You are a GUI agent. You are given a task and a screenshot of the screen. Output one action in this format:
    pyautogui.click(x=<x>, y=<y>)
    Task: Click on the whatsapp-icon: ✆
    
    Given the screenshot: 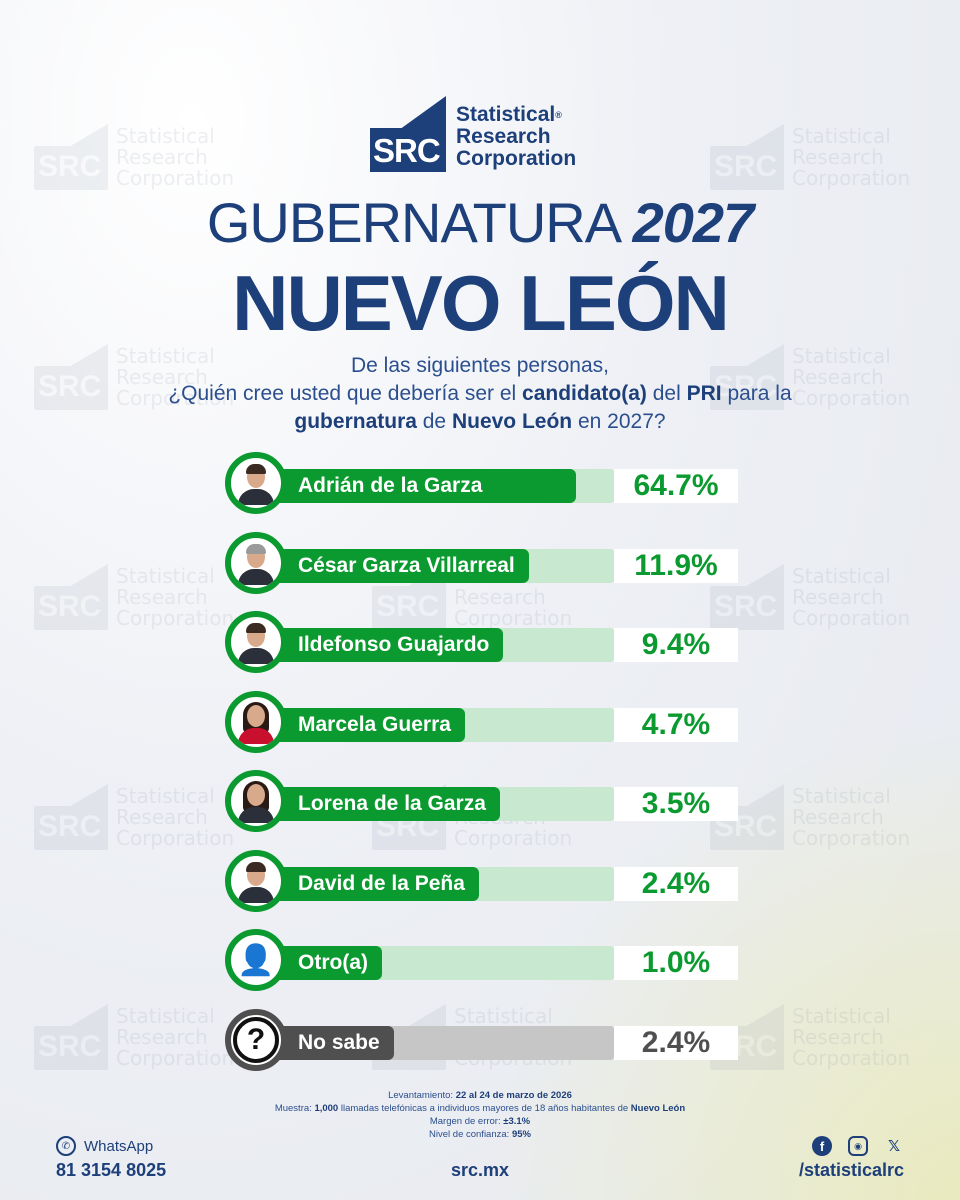 What is the action you would take?
    pyautogui.click(x=66, y=1146)
    